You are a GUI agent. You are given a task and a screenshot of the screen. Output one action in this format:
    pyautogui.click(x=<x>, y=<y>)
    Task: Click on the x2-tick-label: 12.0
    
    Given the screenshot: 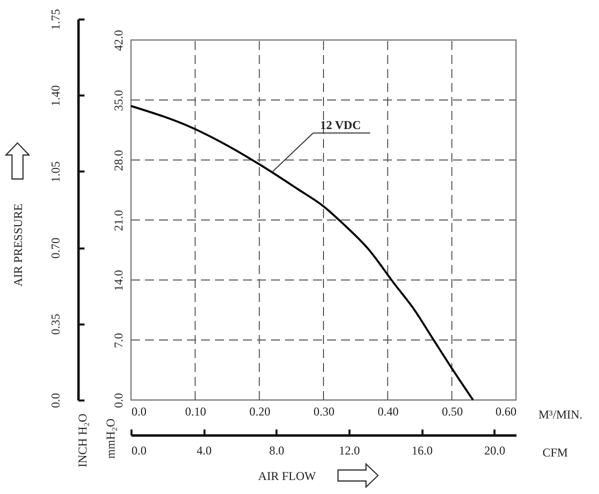 What is the action you would take?
    pyautogui.click(x=349, y=451)
    